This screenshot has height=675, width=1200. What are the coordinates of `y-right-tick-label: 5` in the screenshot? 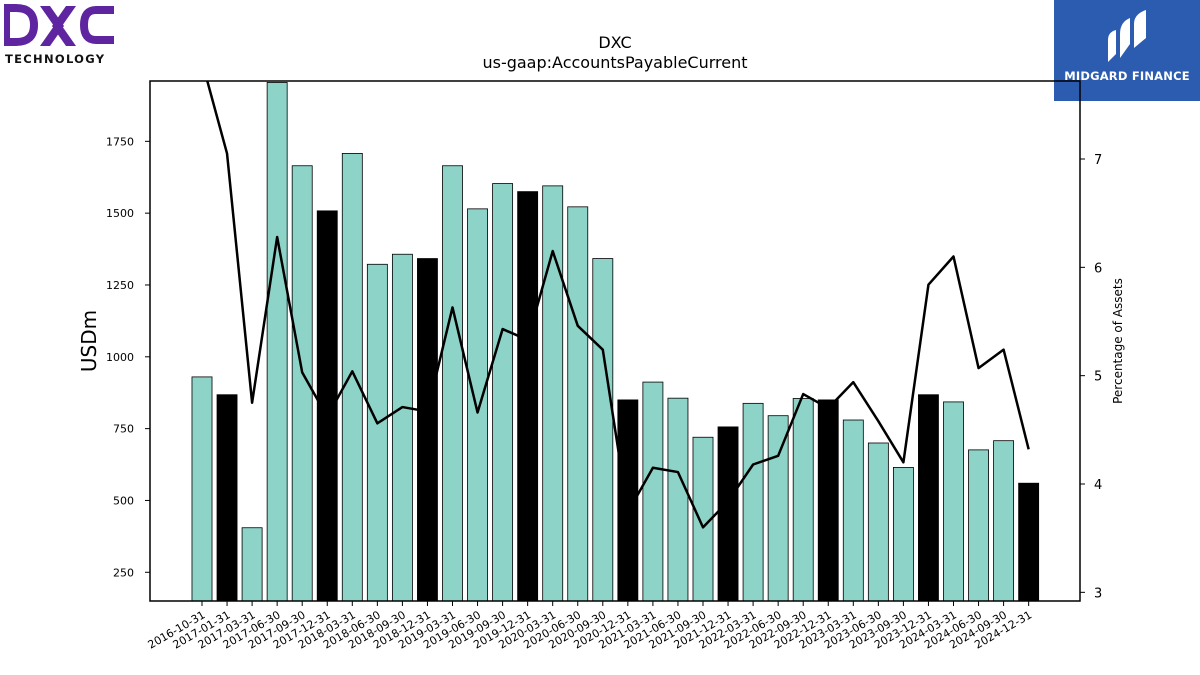 It's located at (1098, 377).